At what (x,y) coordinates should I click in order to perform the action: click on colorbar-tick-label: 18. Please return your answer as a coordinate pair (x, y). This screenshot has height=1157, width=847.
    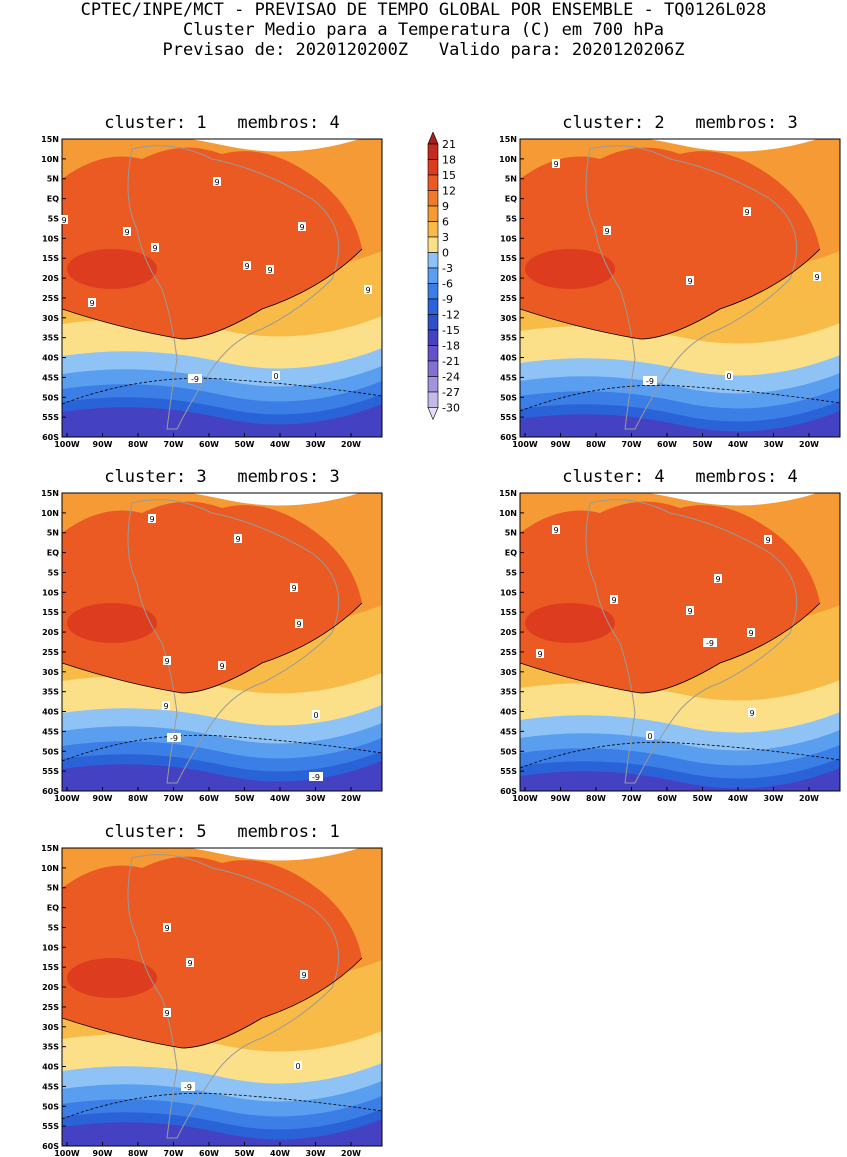
    Looking at the image, I should click on (449, 160).